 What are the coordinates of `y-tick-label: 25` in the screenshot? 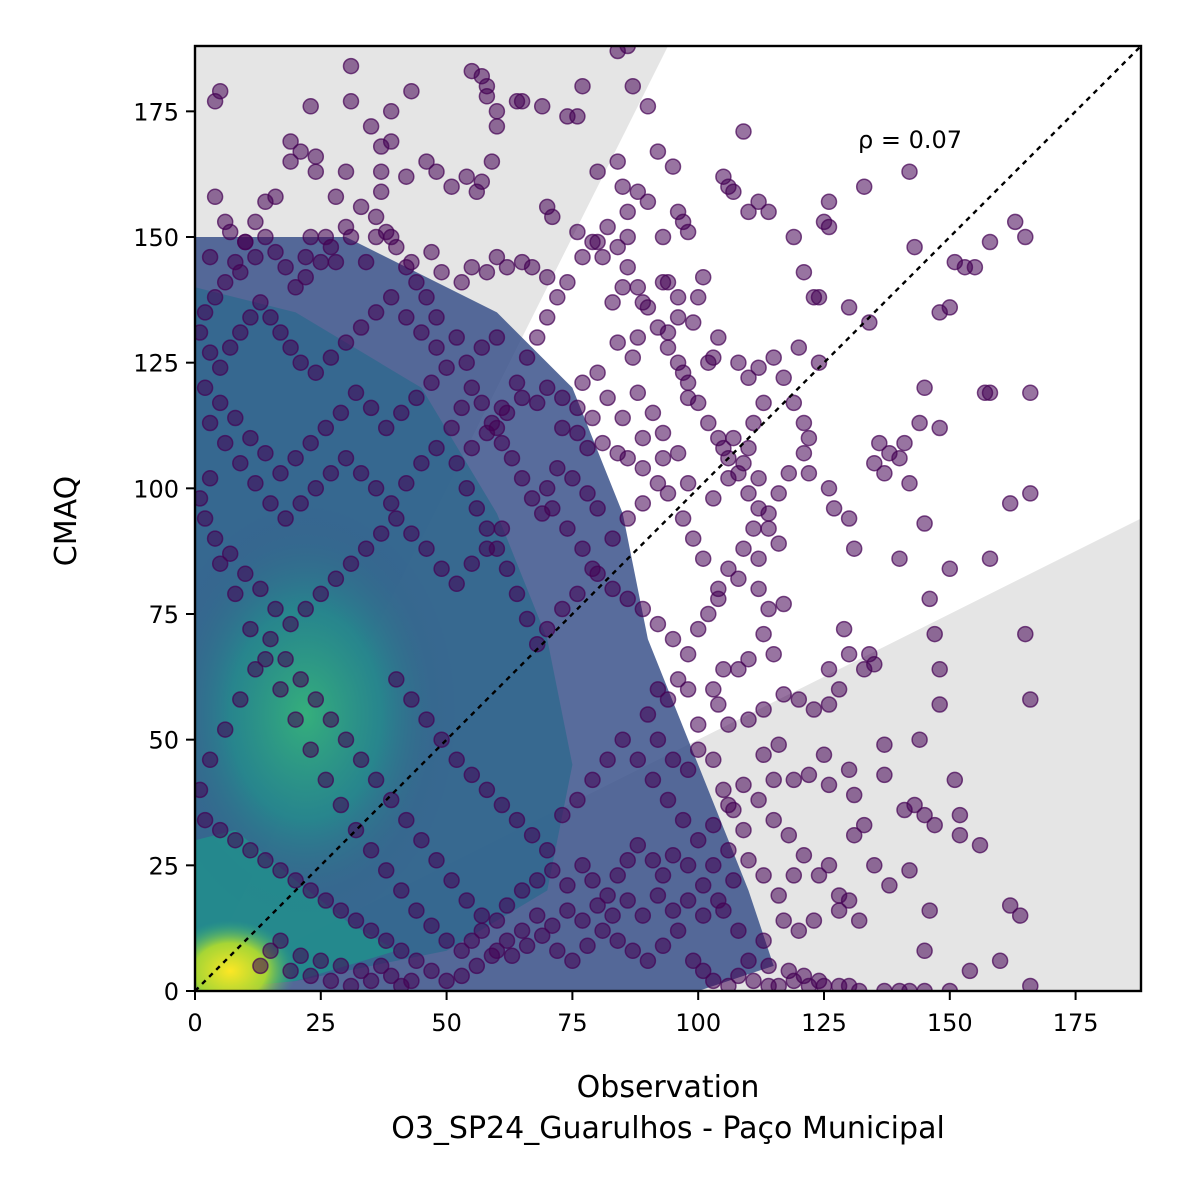 It's located at (163, 866).